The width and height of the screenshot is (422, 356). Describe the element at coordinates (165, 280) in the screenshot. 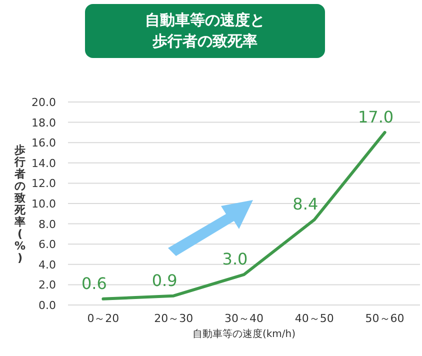

I see `text: 0.9` at that location.